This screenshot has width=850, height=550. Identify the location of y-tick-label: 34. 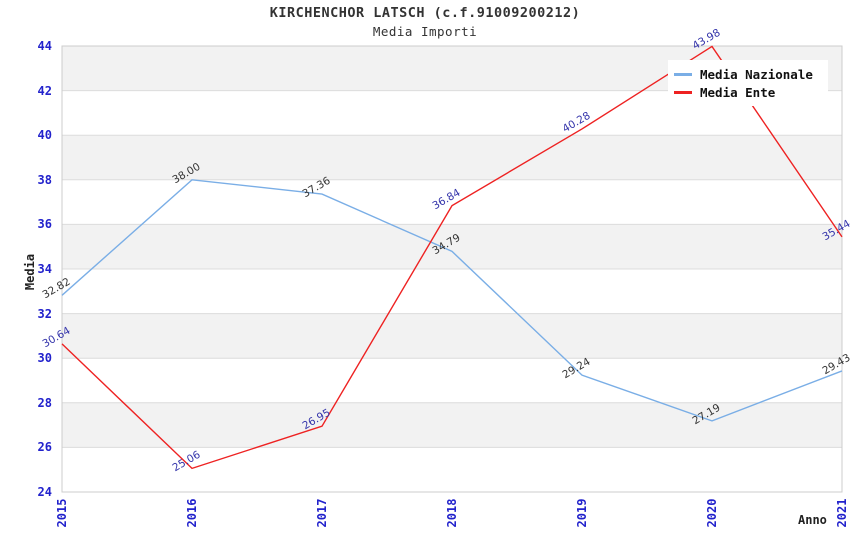
(44, 269).